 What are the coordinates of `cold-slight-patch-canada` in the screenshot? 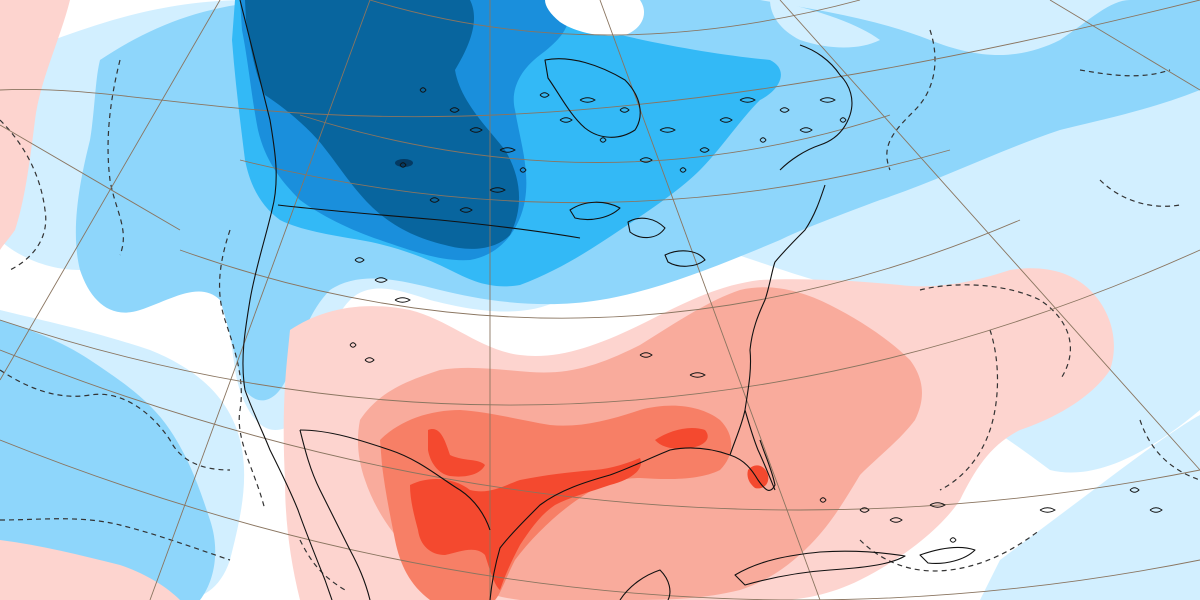 It's located at (825, 24).